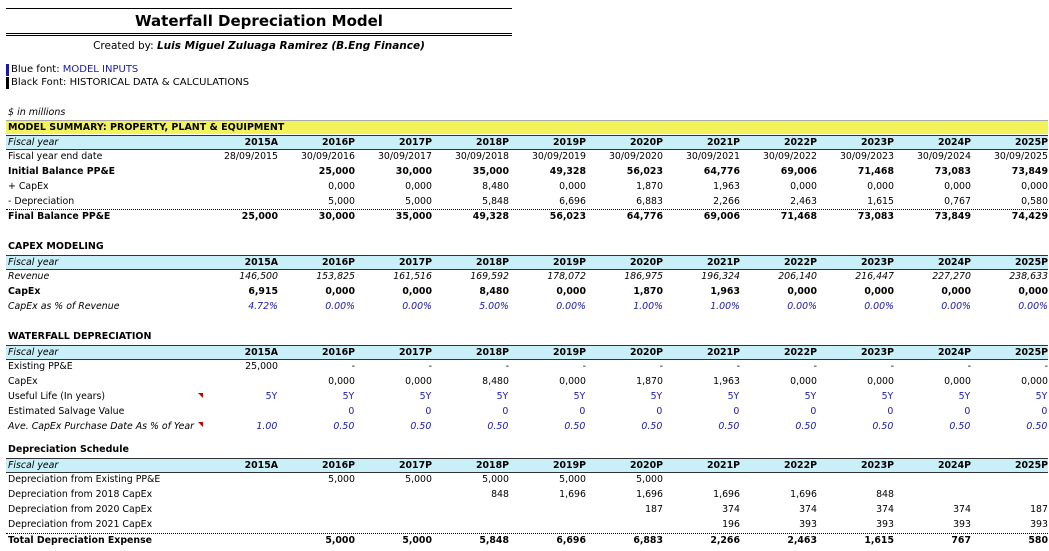  Describe the element at coordinates (721, 171) in the screenshot. I see `cell: 64,776` at that location.